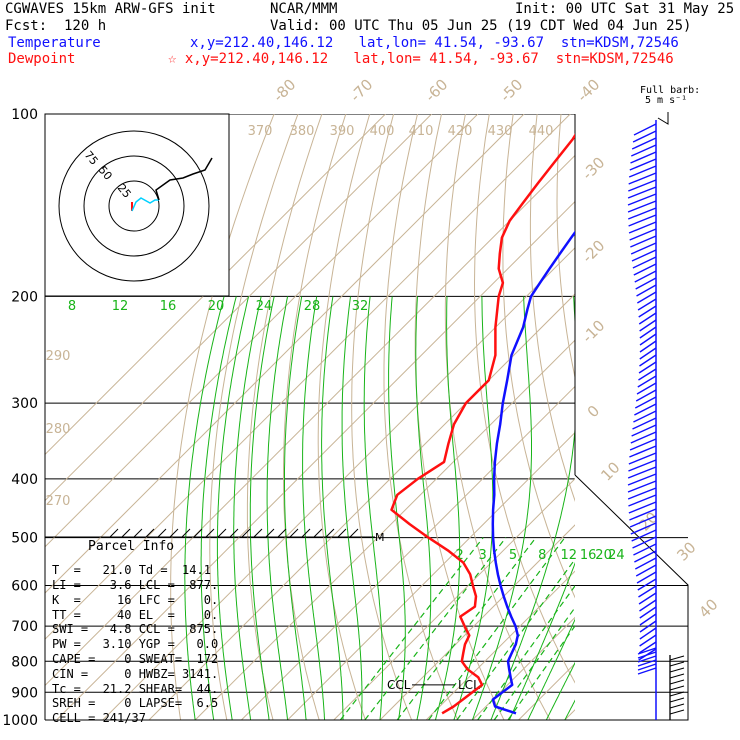  What do you see at coordinates (360, 306) in the screenshot?
I see `moist-adiabat-label: 32` at bounding box center [360, 306].